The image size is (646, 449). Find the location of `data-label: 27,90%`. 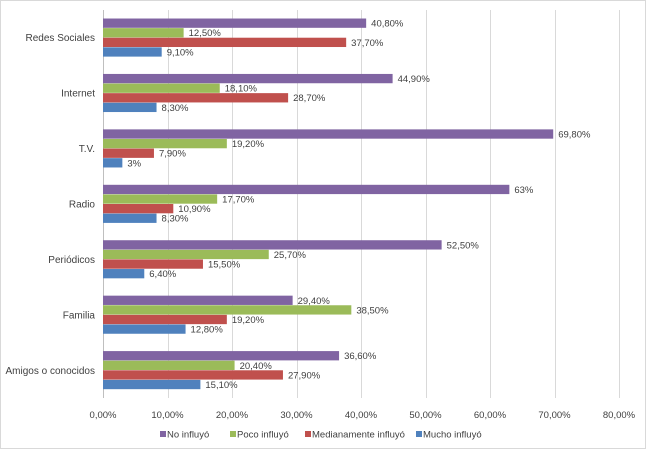

data-label: 27,90% is located at coordinates (304, 375).